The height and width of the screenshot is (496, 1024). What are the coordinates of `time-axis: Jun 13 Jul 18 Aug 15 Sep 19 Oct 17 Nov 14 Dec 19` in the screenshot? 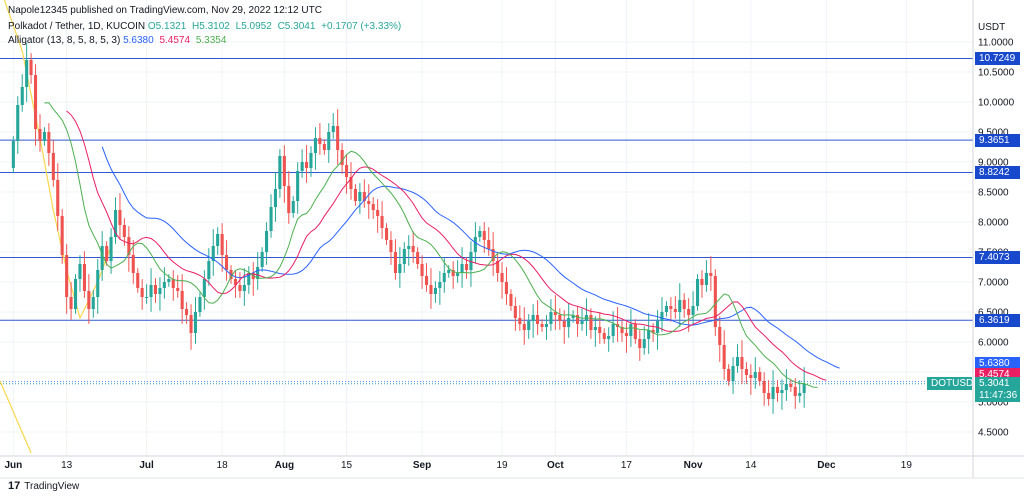 It's located at (458, 465).